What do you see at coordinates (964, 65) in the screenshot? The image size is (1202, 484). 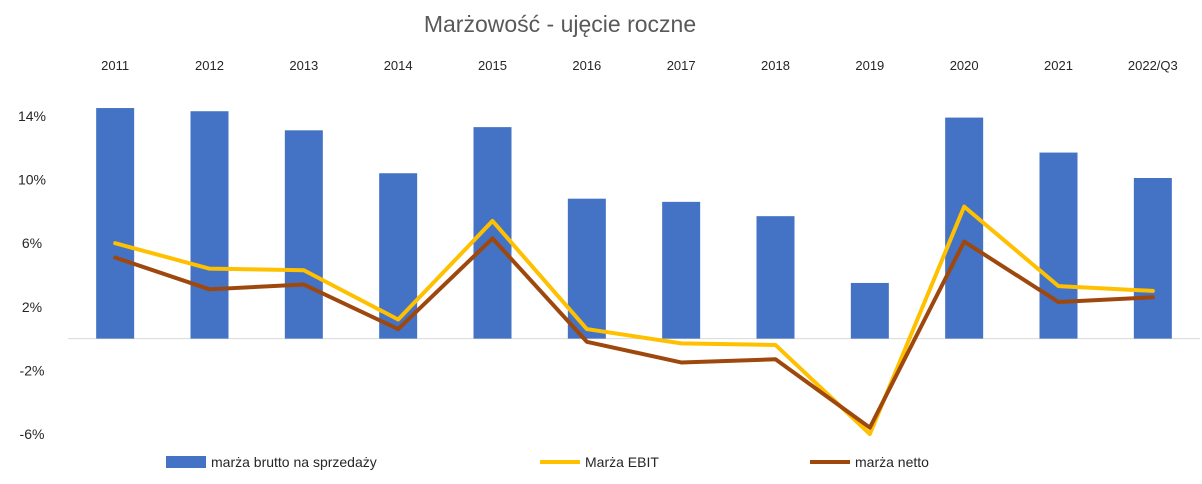 I see `category-label: 2020` at bounding box center [964, 65].